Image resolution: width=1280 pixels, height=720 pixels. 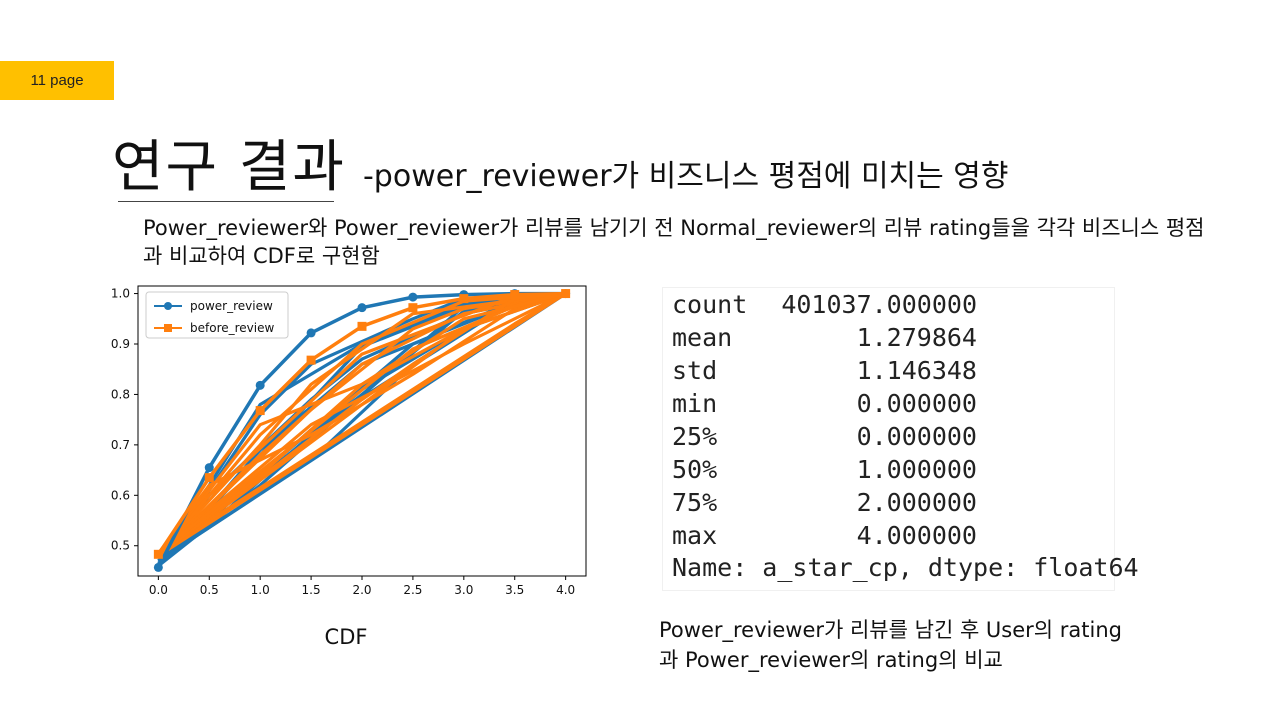 I want to click on y-tick-label: 0.7, so click(x=120, y=445).